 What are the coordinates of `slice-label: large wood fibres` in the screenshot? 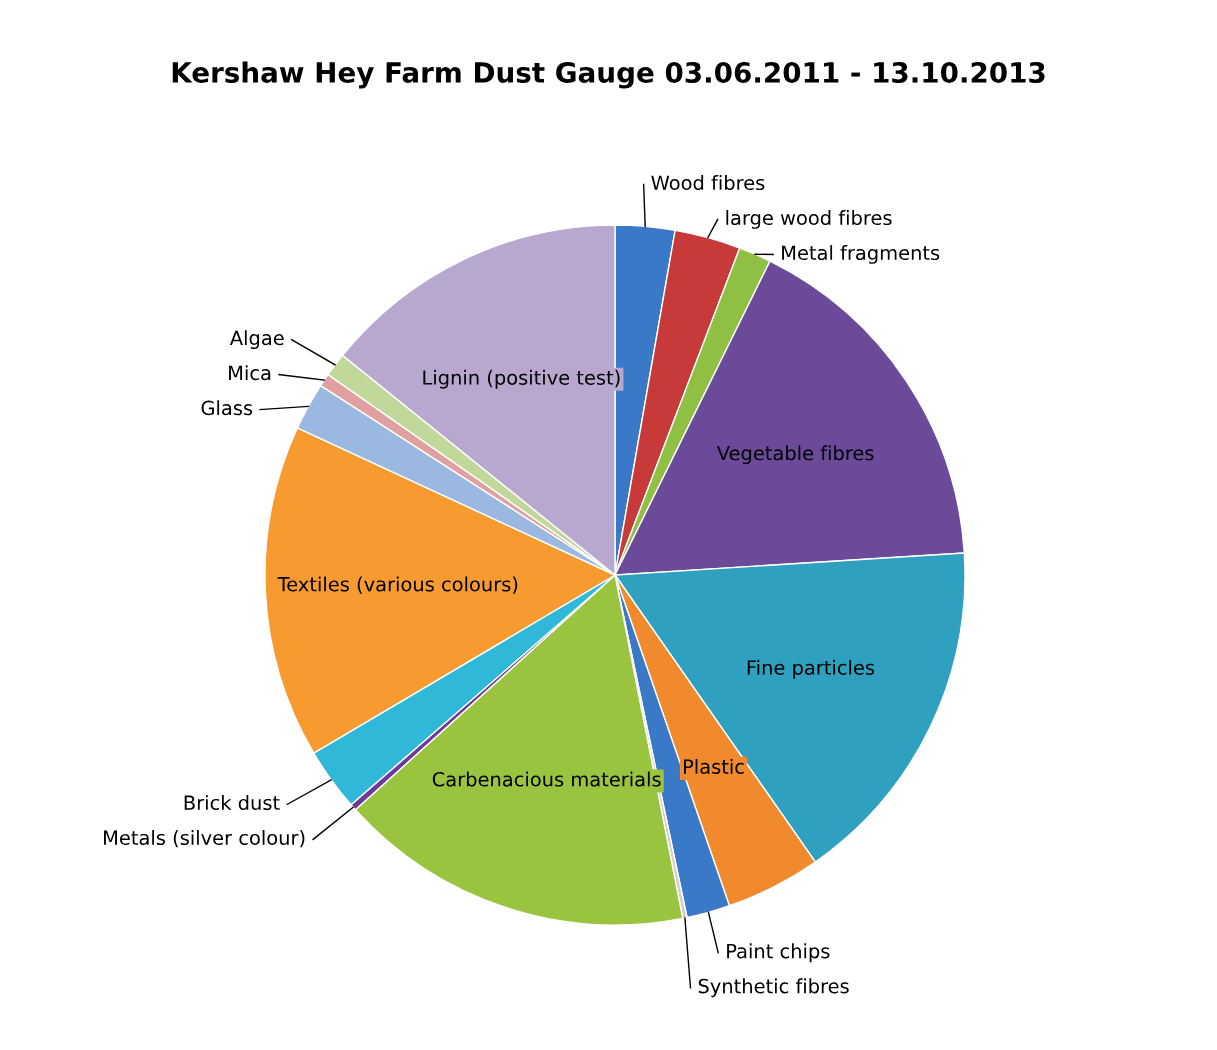 It's located at (809, 219).